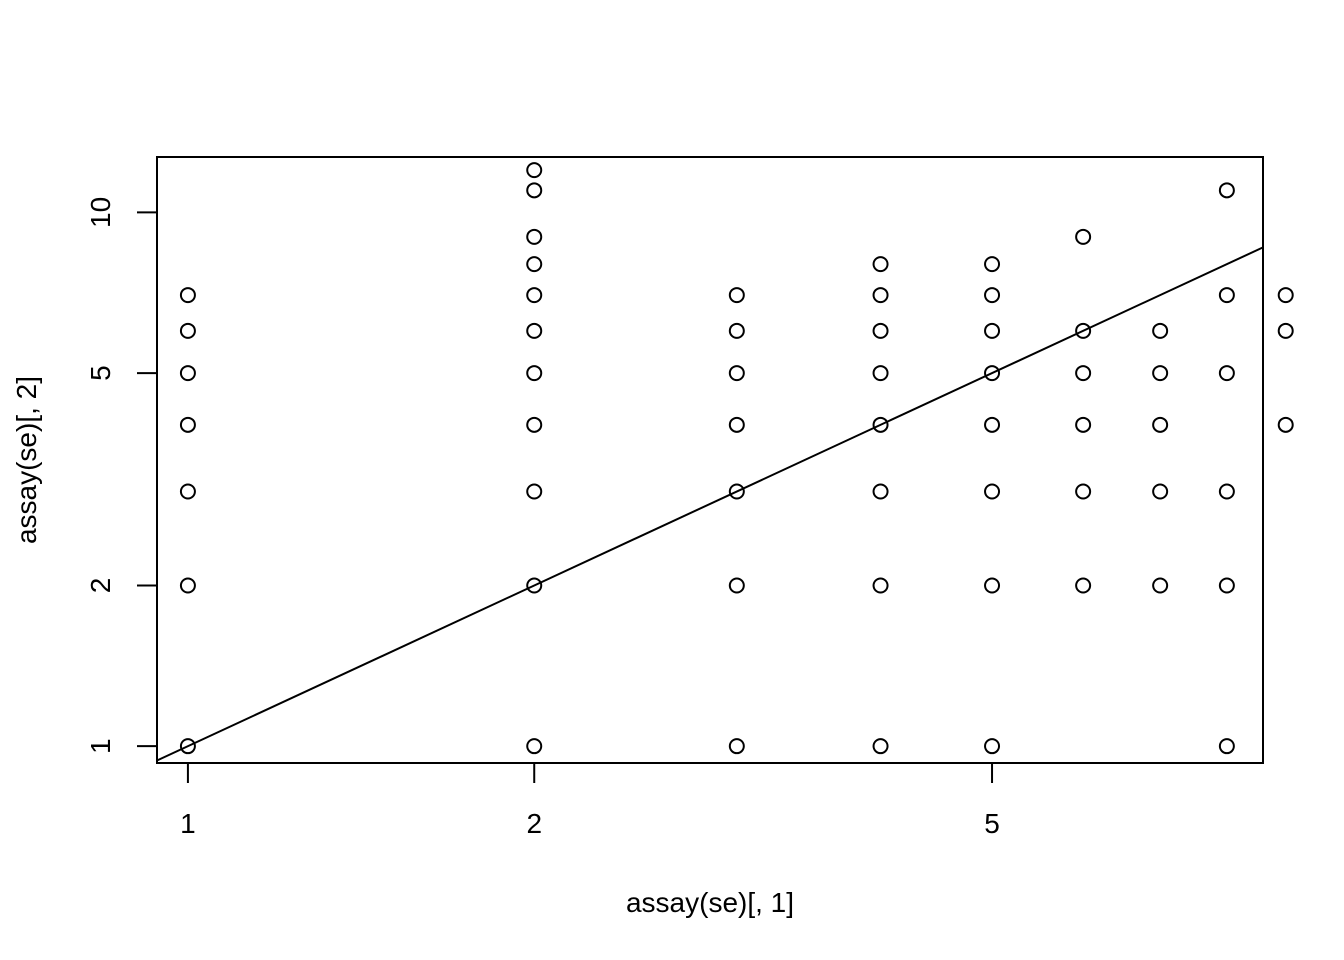 This screenshot has height=960, width=1344. What do you see at coordinates (26, 460) in the screenshot?
I see `y-axis-title: assay(se)[, 2]` at bounding box center [26, 460].